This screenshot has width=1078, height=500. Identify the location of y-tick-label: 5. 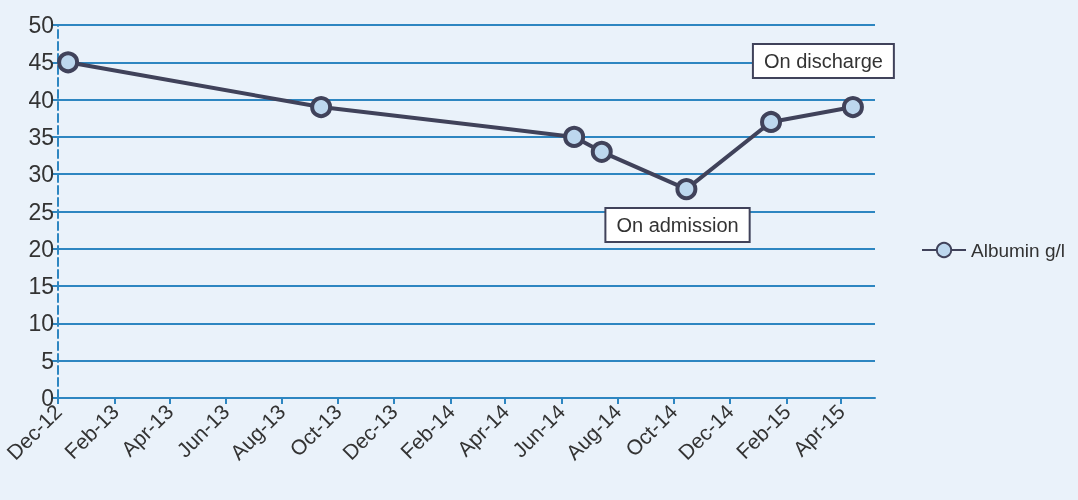
(47, 360).